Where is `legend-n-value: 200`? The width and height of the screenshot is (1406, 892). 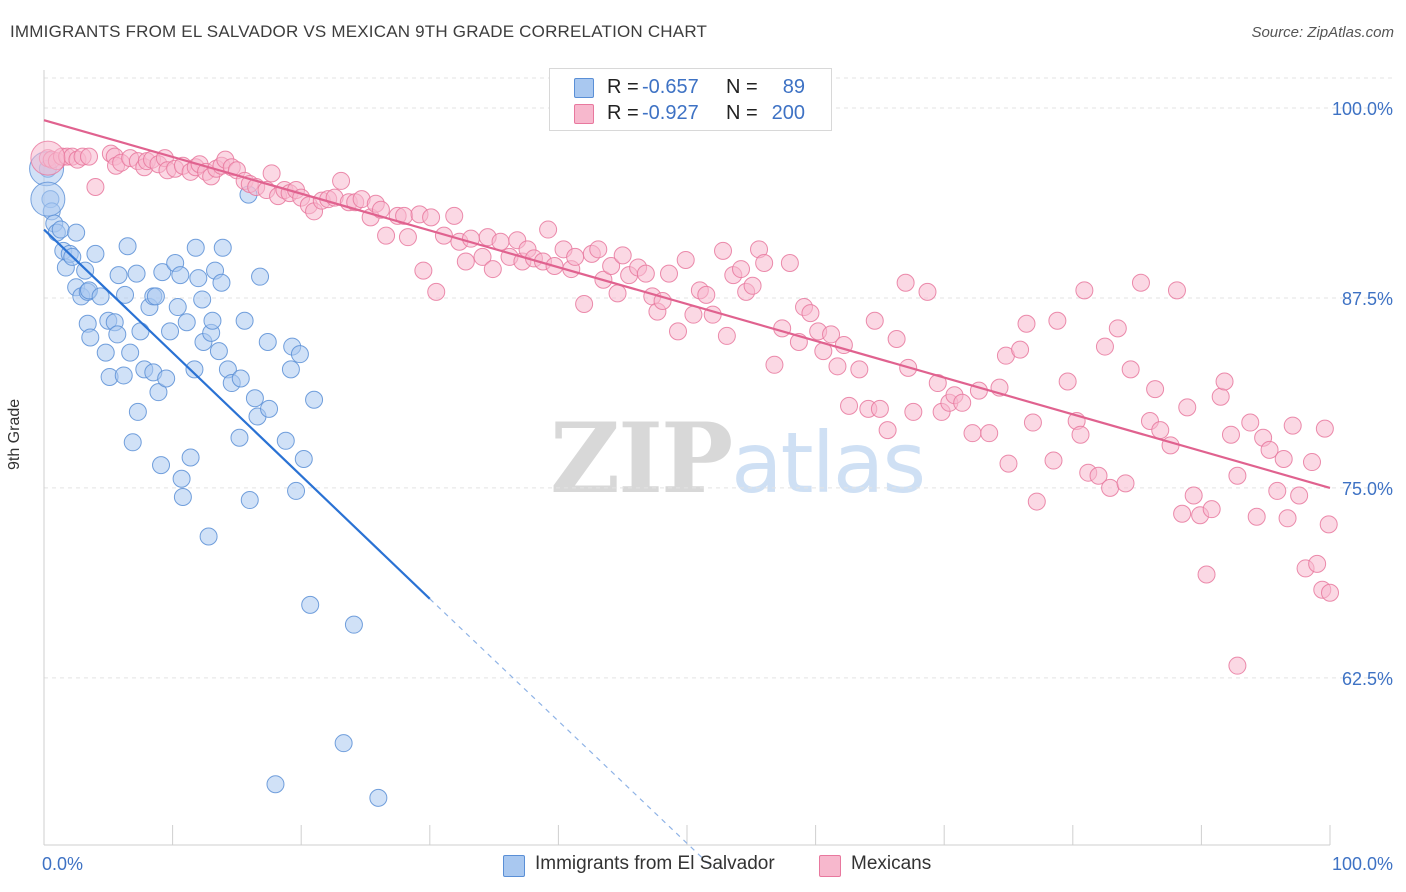
legend-n-value: 200 is located at coordinates (788, 113).